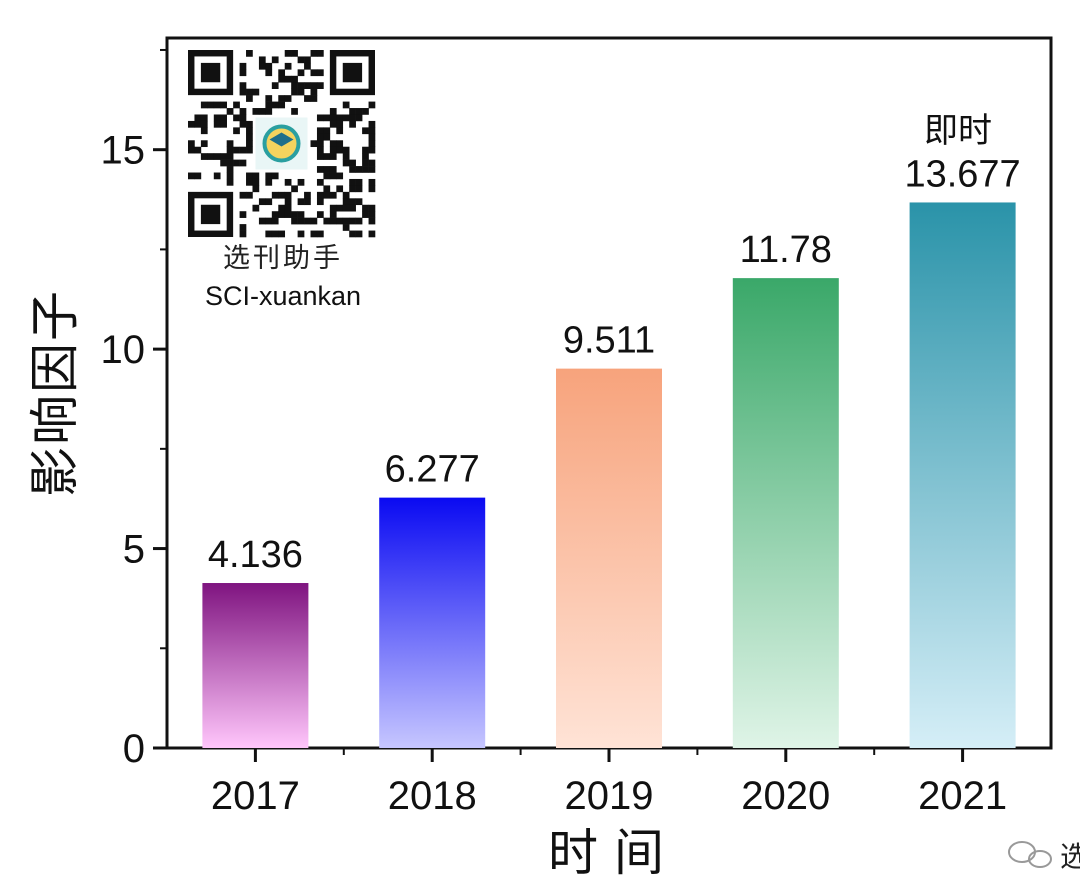 The height and width of the screenshot is (892, 1080). Describe the element at coordinates (1070, 856) in the screenshot. I see `corner-watermark-text: 选` at that location.